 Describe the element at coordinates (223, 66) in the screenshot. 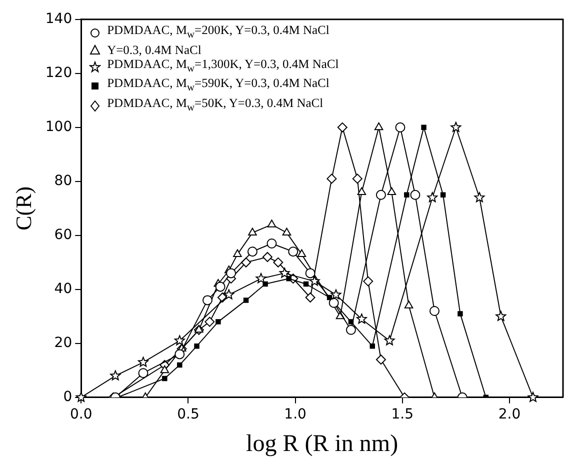

I see `legend-label: PDMDAAC, M$_{w}$=1,300K, Y=0.3, 0.4M NaCl` at that location.